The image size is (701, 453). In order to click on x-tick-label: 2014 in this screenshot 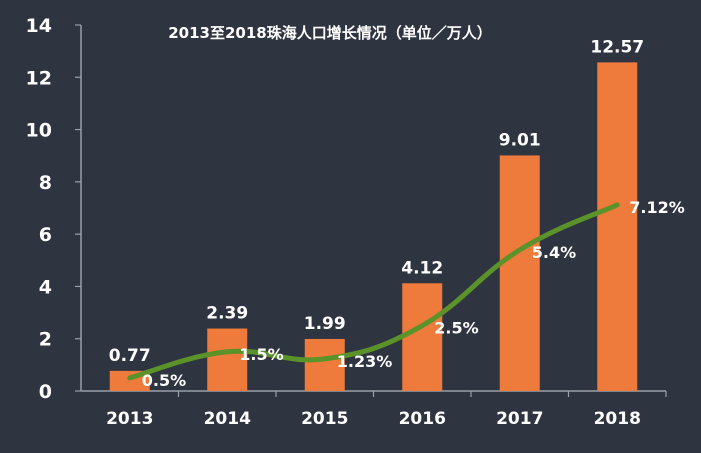, I will do `click(227, 419)`.